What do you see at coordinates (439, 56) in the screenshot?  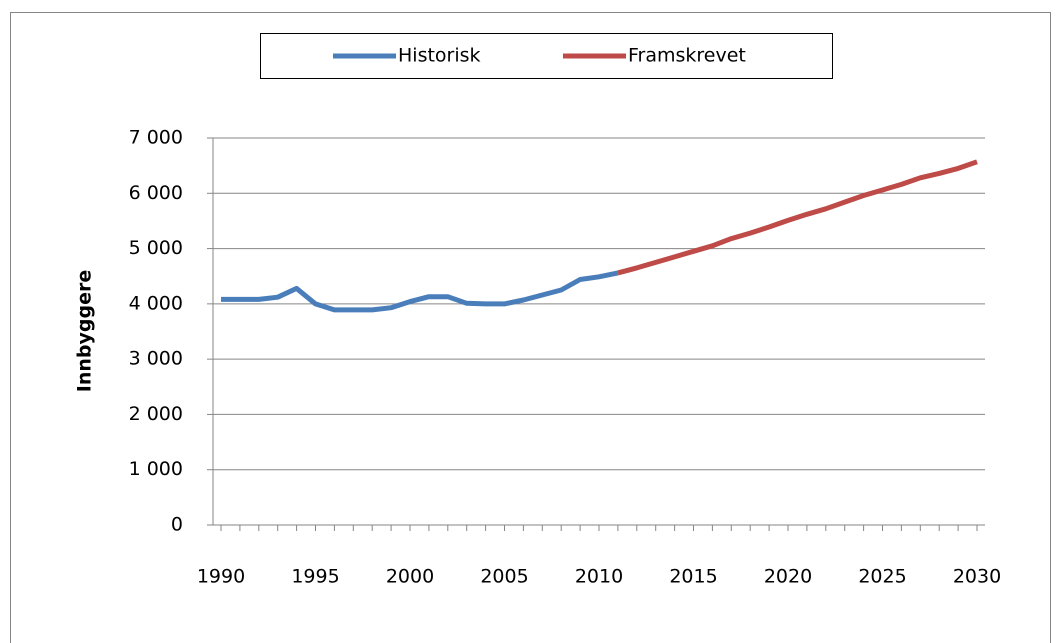 I see `legend-label: Historisk` at bounding box center [439, 56].